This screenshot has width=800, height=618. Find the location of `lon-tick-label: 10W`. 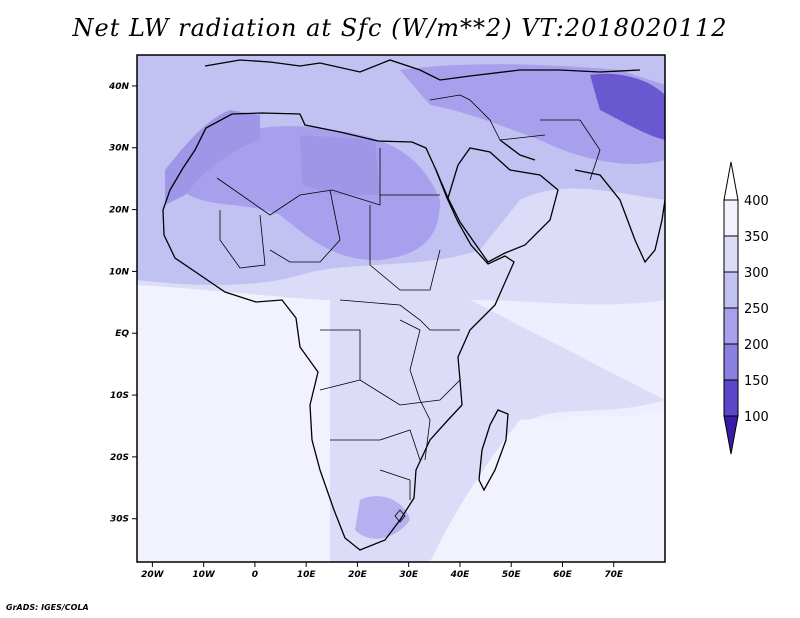

lon-tick-label: 10W is located at coordinates (204, 575).